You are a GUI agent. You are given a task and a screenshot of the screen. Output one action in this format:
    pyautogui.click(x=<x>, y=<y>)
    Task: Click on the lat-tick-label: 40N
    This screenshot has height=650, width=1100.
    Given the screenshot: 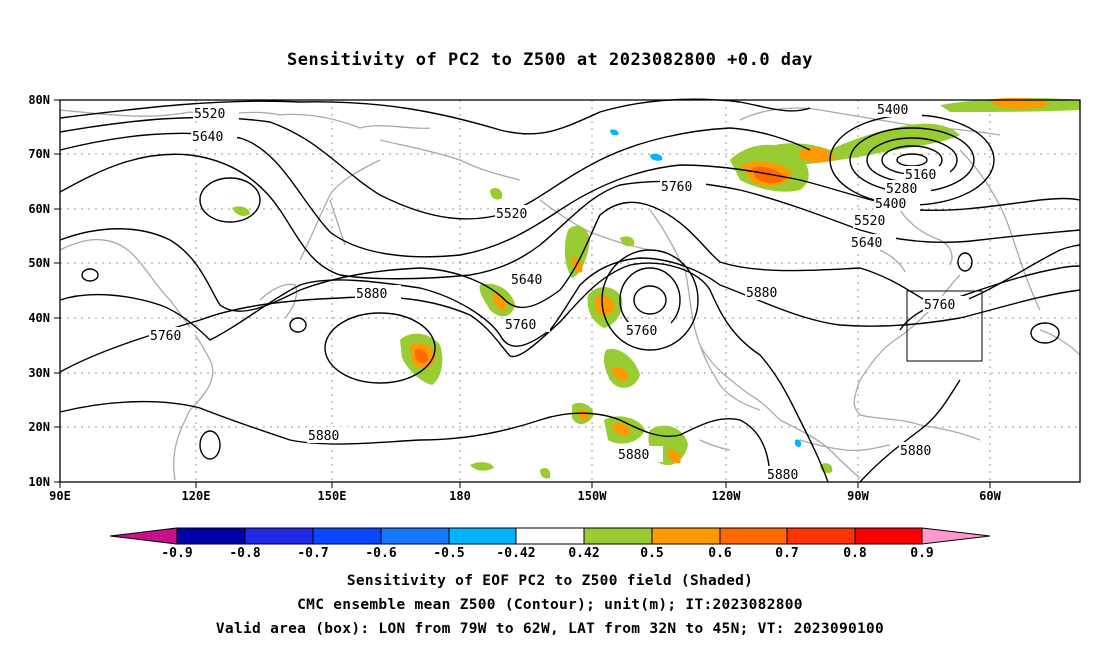 What is the action you would take?
    pyautogui.click(x=39, y=318)
    